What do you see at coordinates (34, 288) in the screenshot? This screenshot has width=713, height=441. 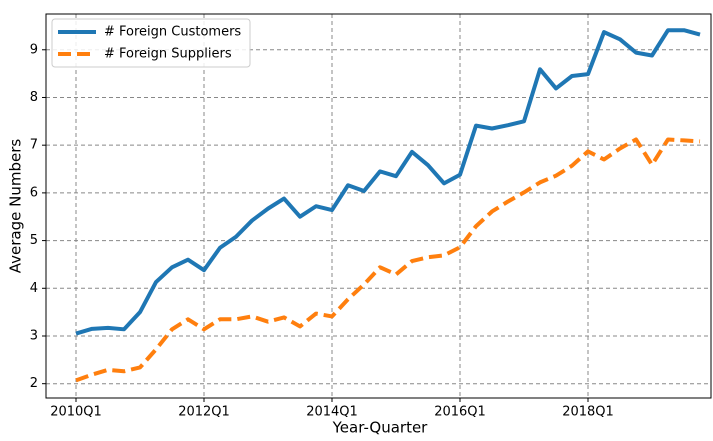 I see `y-tick-label: 4` at bounding box center [34, 288].